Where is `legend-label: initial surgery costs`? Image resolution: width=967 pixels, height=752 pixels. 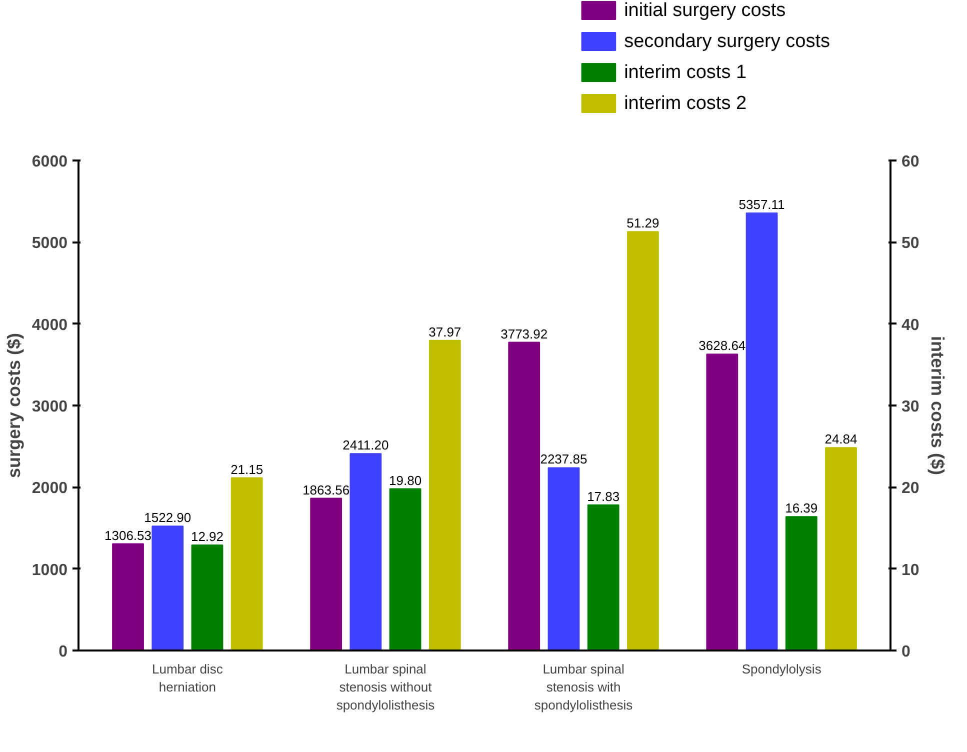 legend-label: initial surgery costs is located at coordinates (705, 10).